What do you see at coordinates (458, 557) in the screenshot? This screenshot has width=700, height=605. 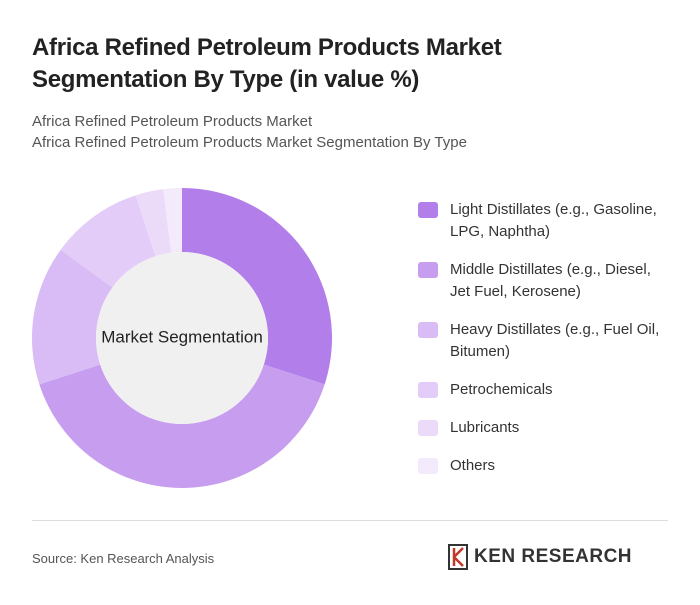 I see `brand-icon` at bounding box center [458, 557].